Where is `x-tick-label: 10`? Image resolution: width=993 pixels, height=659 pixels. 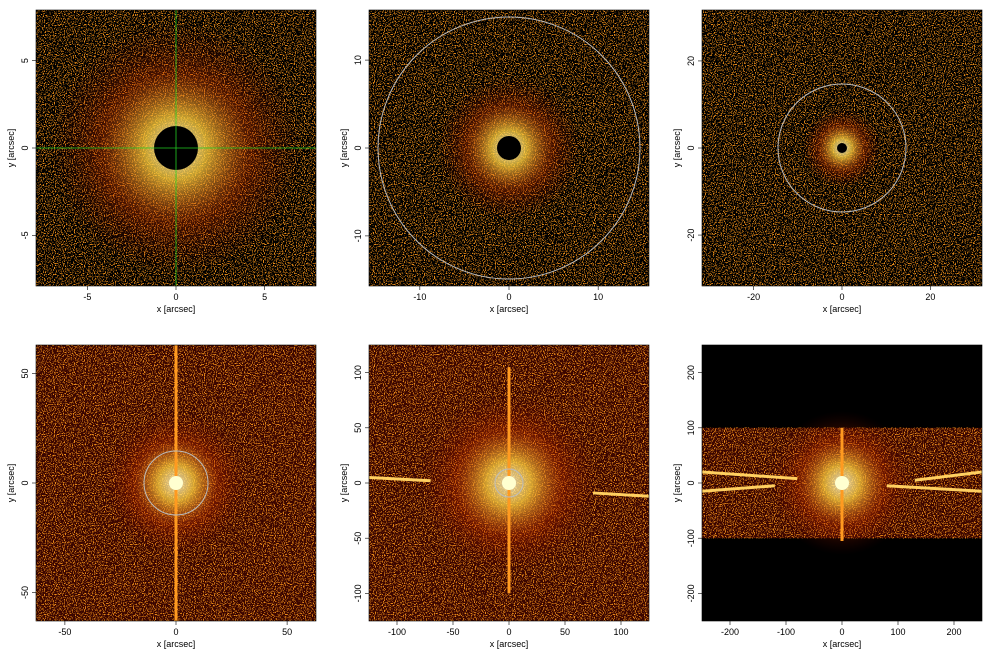
x-tick-label: 10 is located at coordinates (598, 297).